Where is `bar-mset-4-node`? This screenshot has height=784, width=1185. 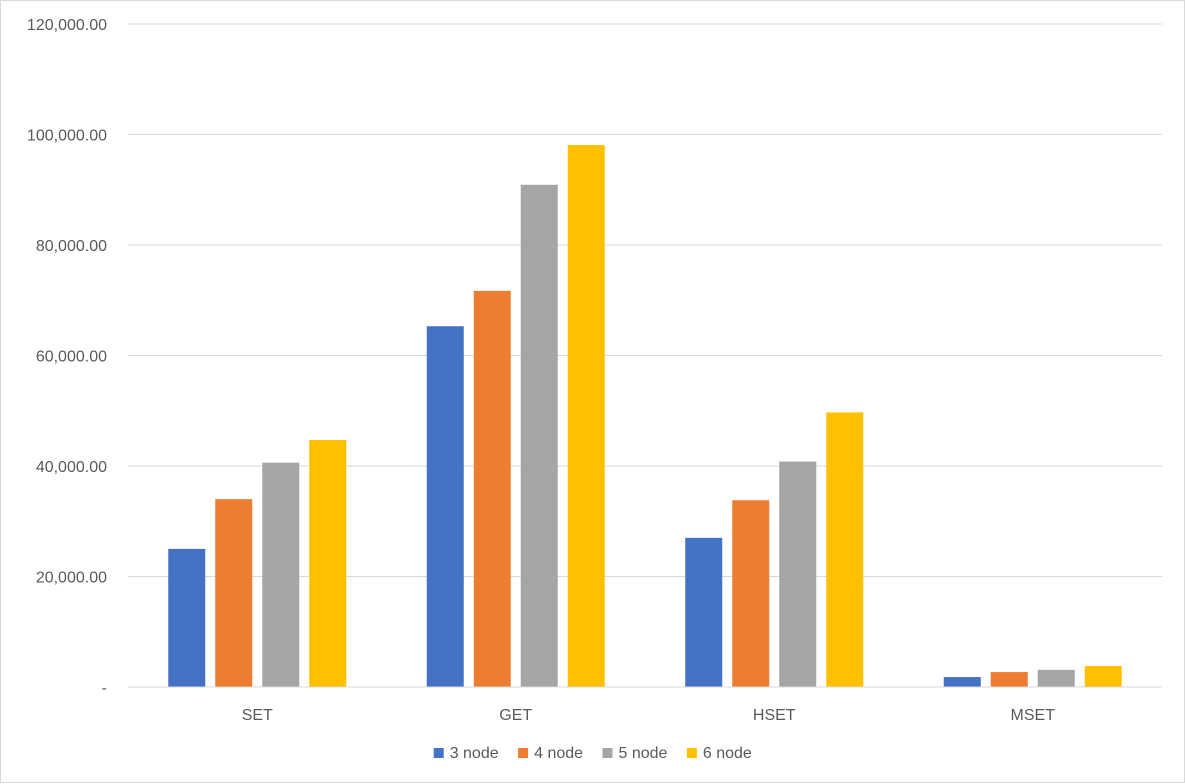 bar-mset-4-node is located at coordinates (1009, 679).